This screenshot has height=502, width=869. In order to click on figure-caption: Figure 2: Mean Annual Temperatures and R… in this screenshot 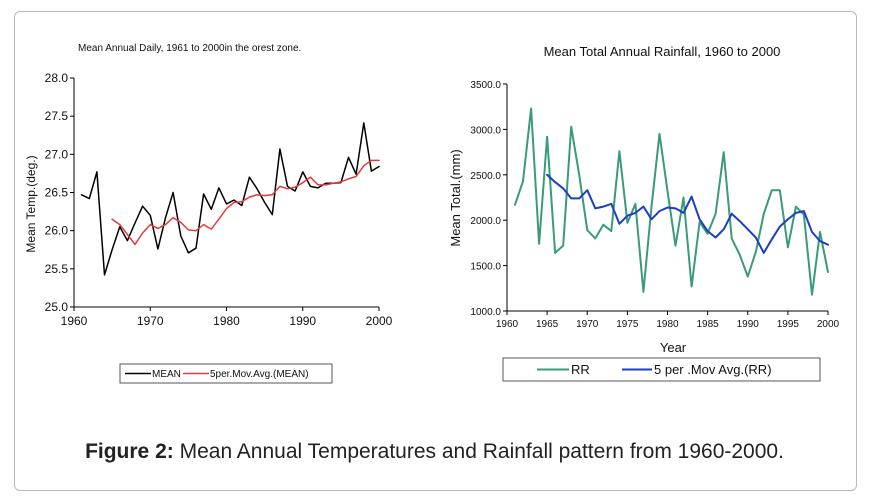, I will do `click(434, 452)`.